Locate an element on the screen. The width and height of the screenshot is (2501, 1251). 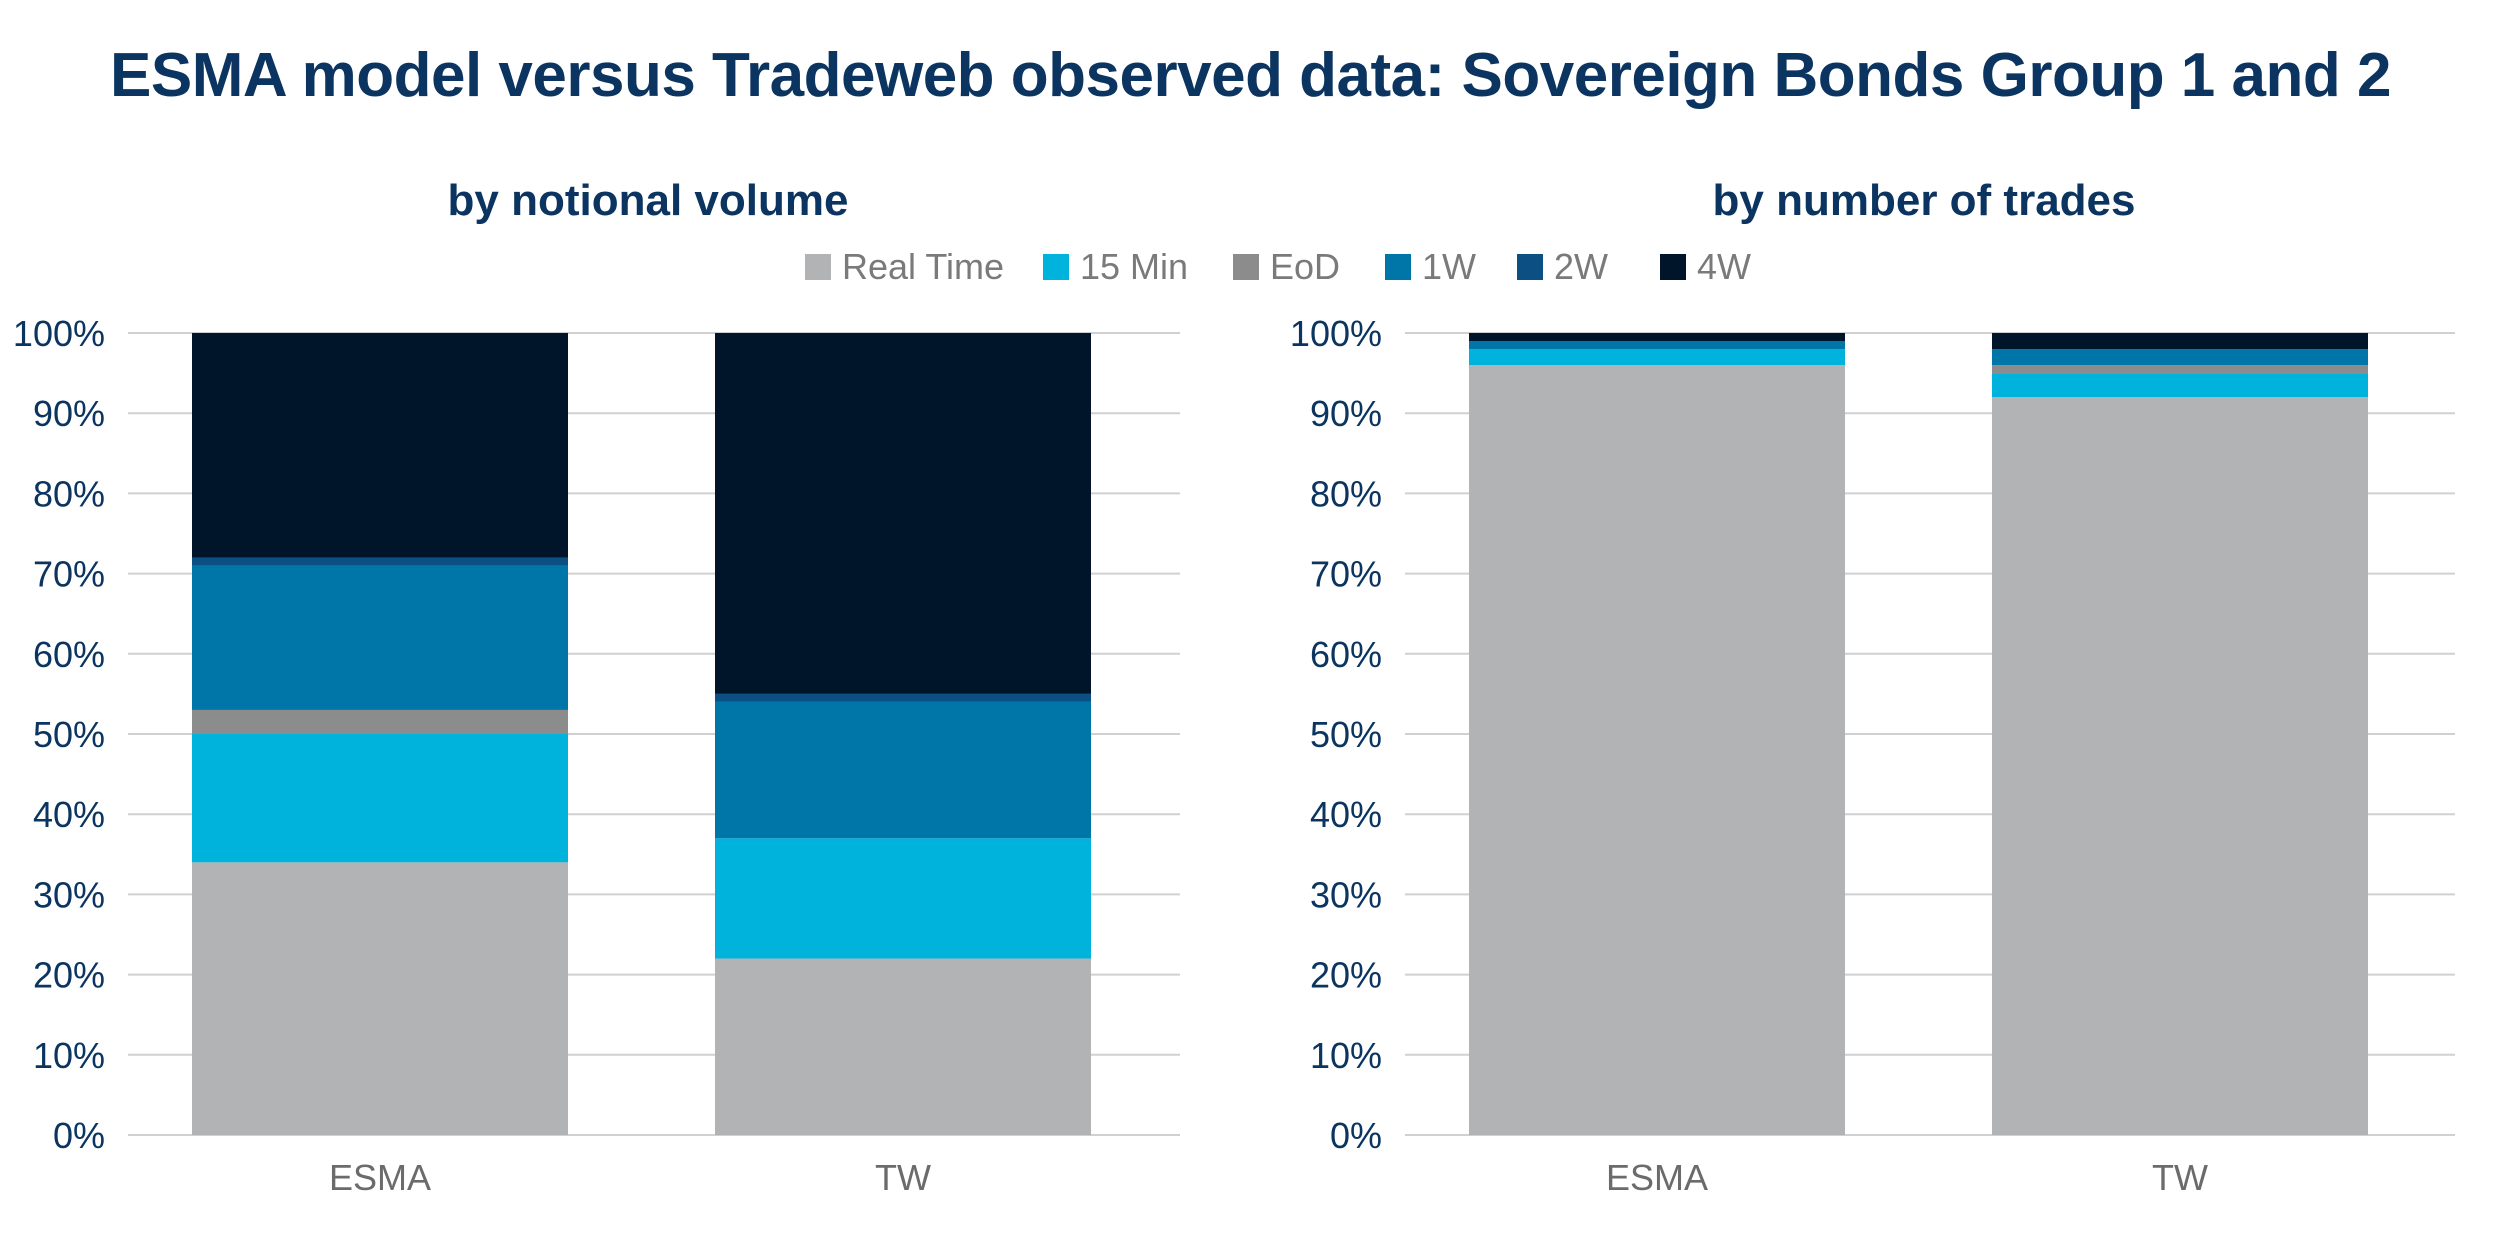
legend-label-eod: EoD is located at coordinates (1305, 266).